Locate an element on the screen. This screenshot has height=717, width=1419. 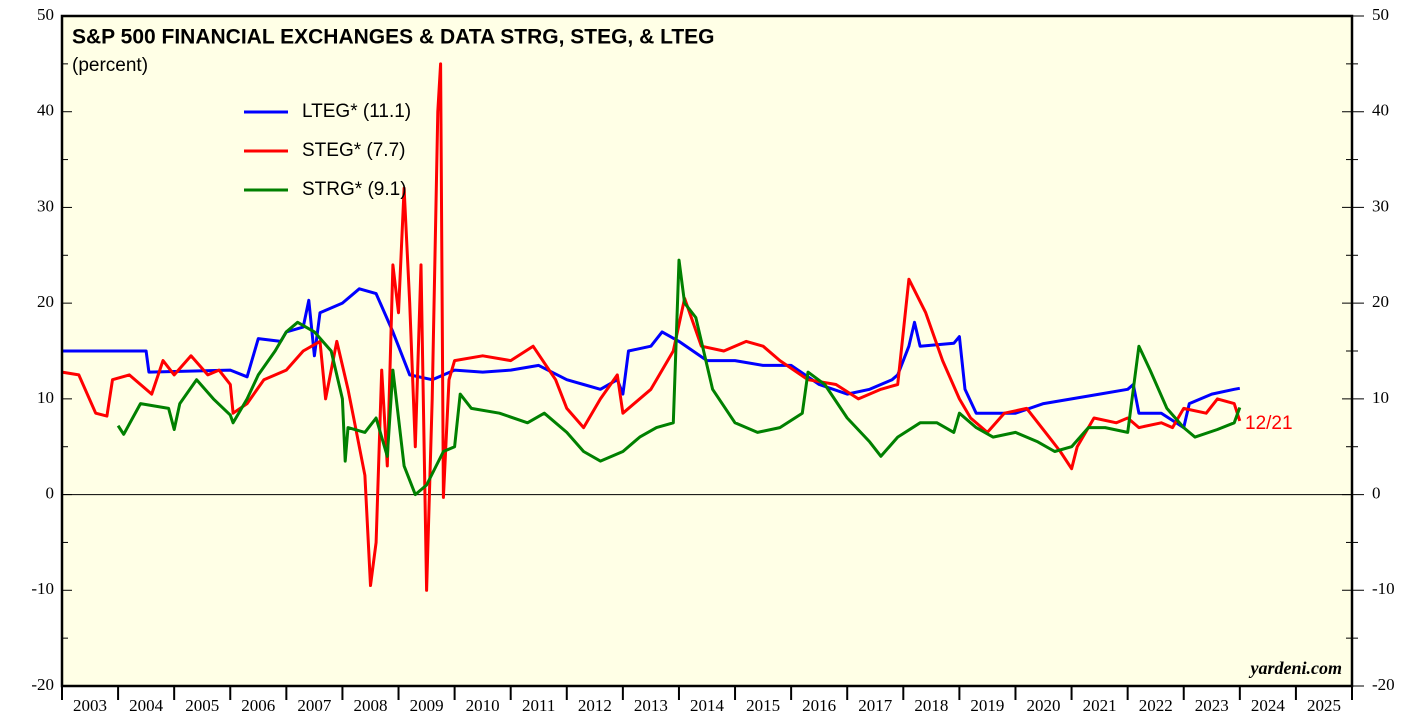
legend-label: STEG* (7.7) is located at coordinates (353, 150).